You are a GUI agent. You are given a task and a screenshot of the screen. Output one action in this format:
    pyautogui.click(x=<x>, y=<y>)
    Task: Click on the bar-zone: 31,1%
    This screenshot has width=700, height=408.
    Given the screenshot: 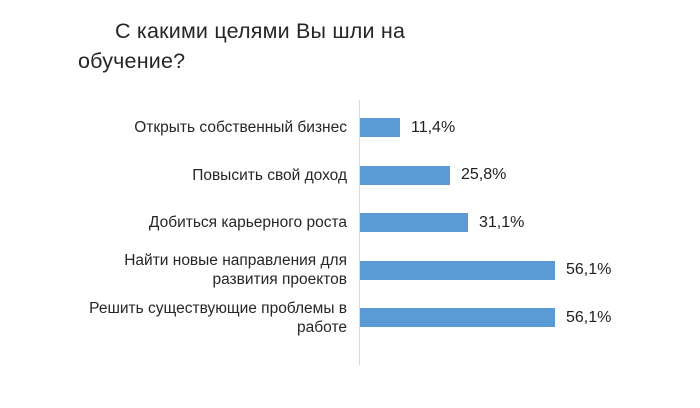 What is the action you would take?
    pyautogui.click(x=529, y=223)
    